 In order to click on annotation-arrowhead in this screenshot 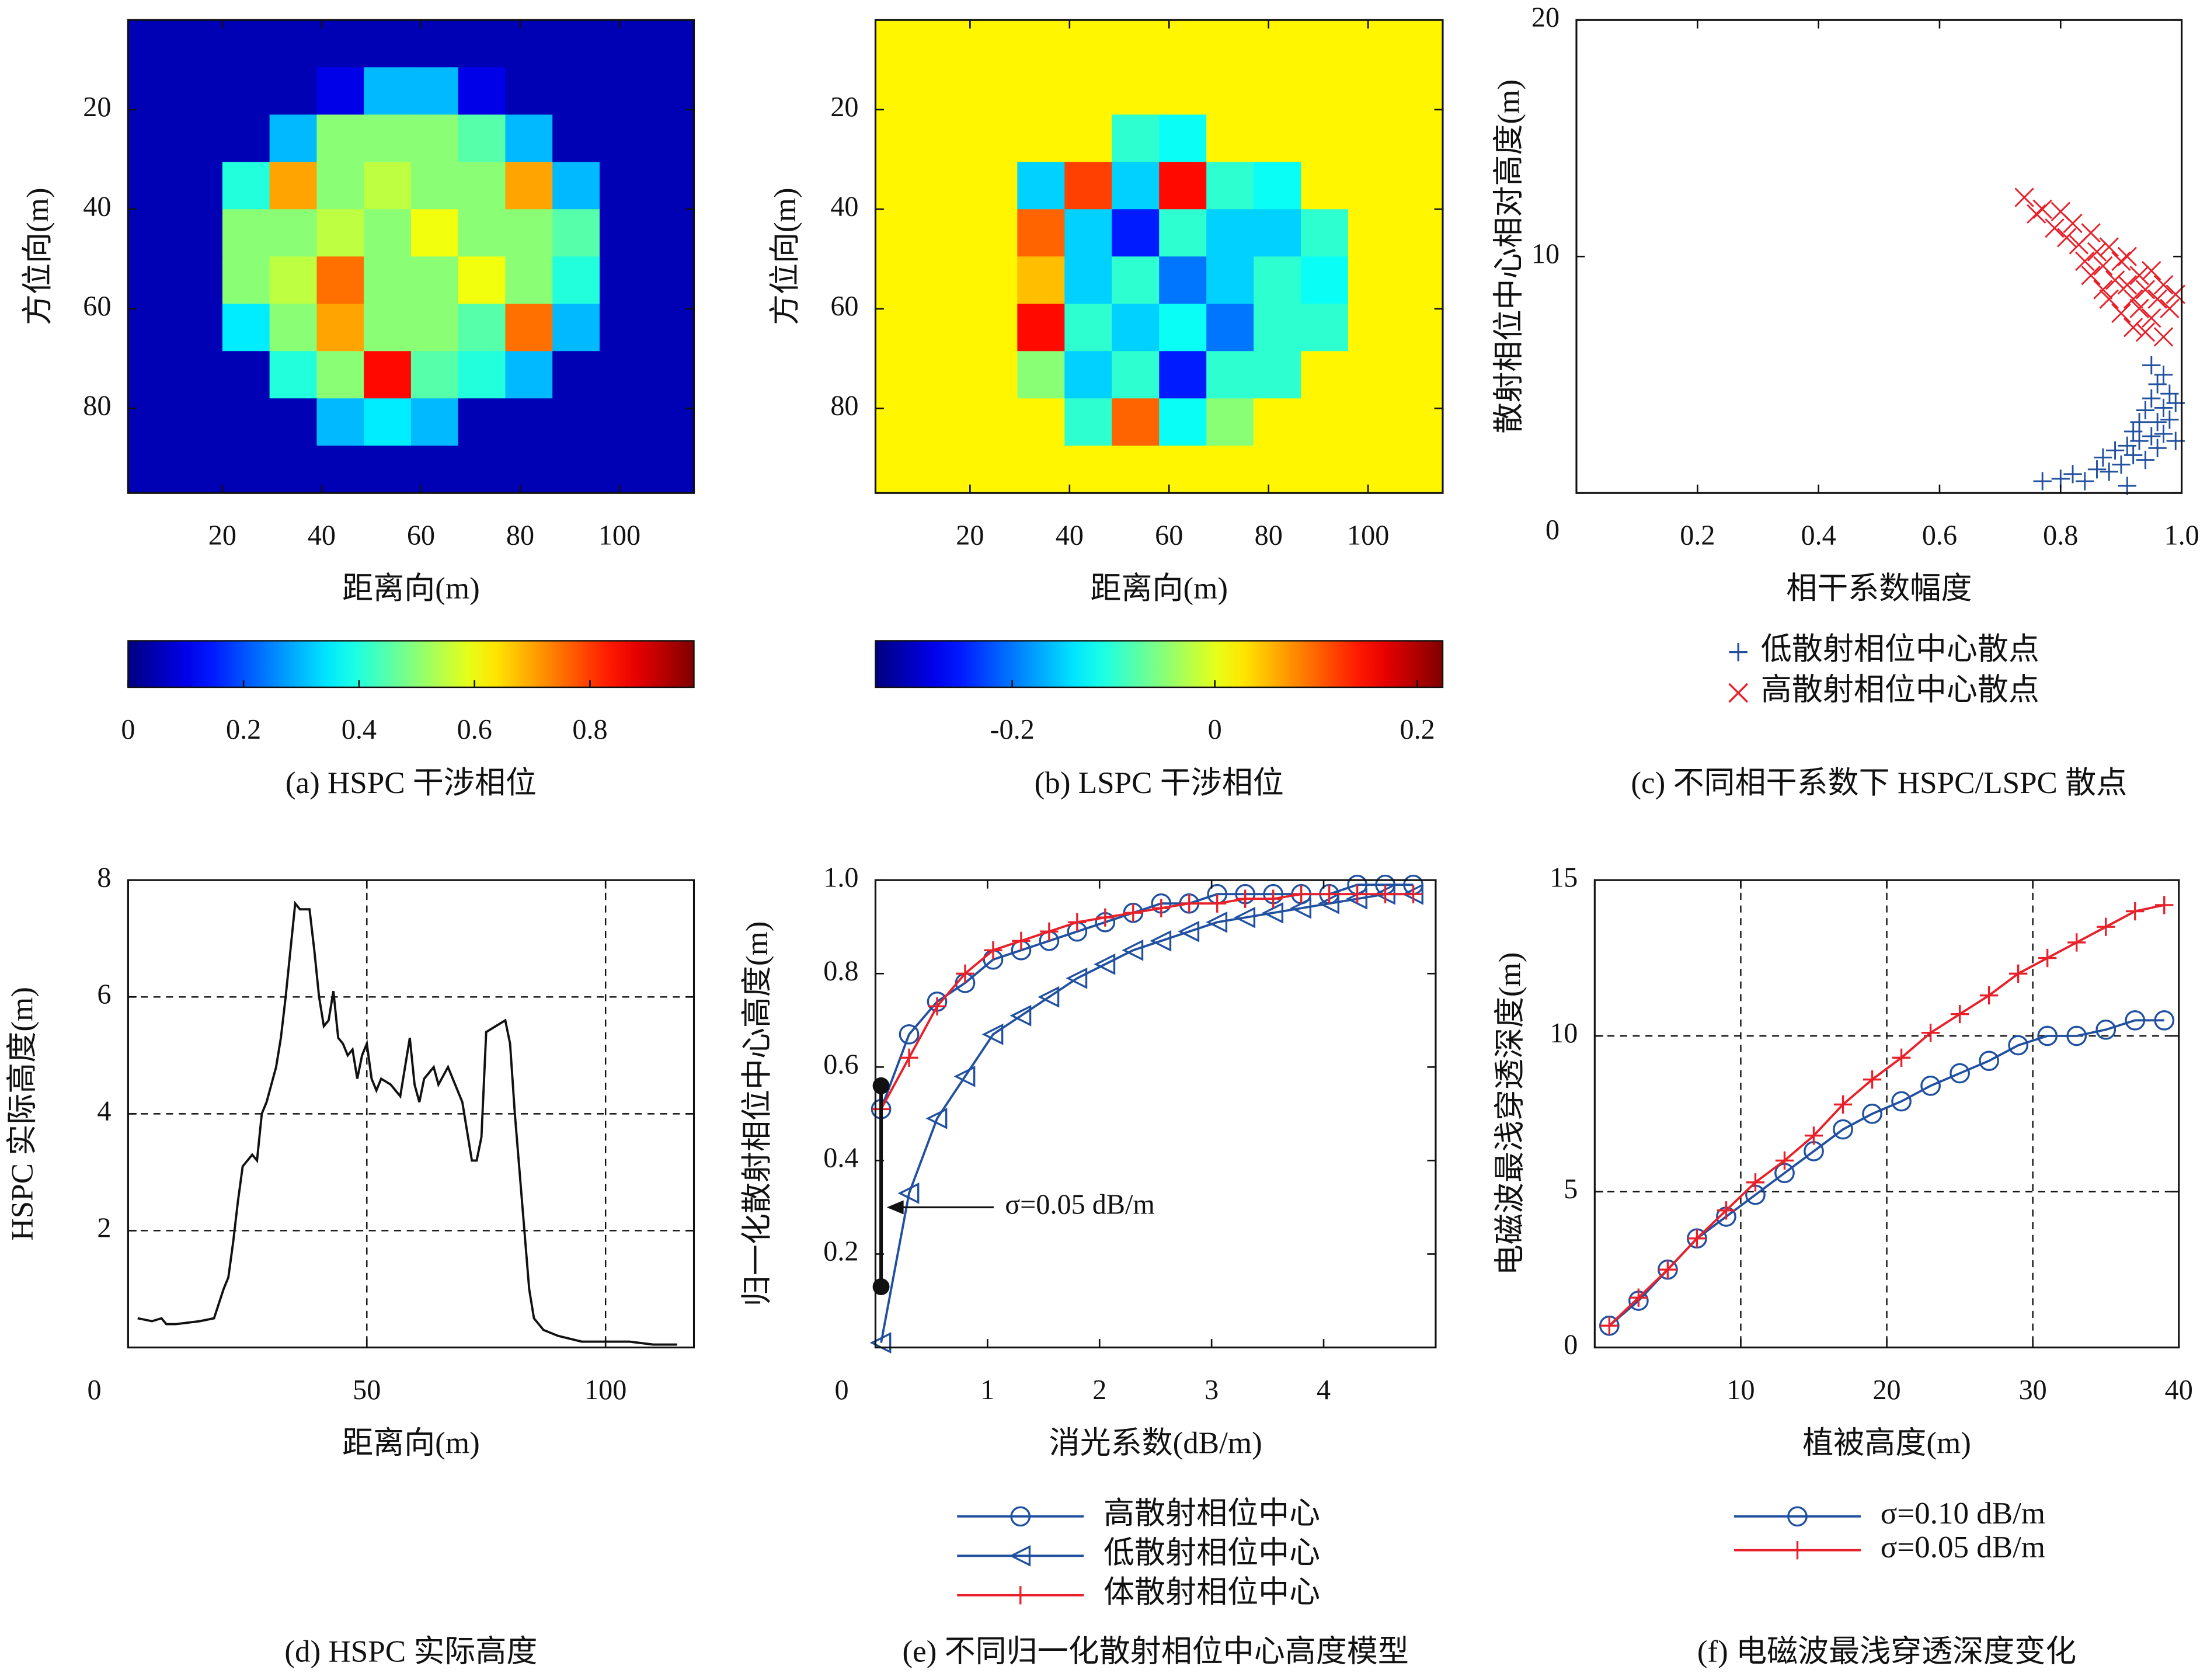, I will do `click(895, 1207)`.